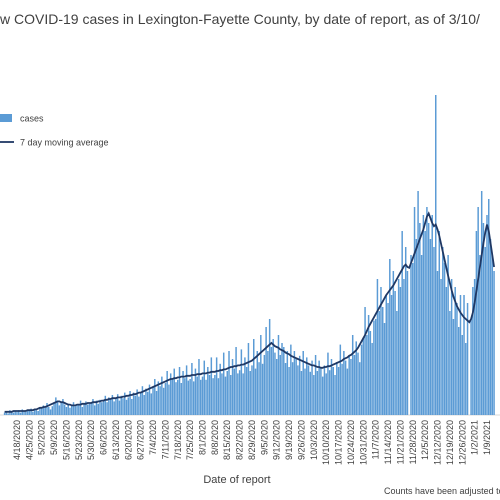 This screenshot has width=500, height=500. What do you see at coordinates (475, 437) in the screenshot?
I see `x-tick-label: 1/2/2021` at bounding box center [475, 437].